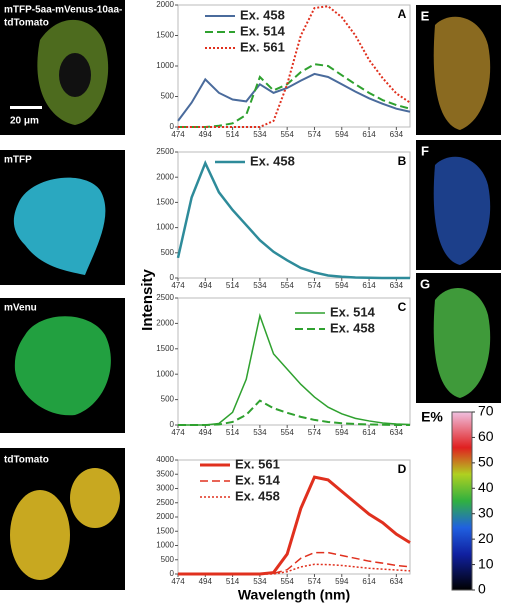  What do you see at coordinates (425, 150) in the screenshot?
I see `panel-letter: F` at bounding box center [425, 150].